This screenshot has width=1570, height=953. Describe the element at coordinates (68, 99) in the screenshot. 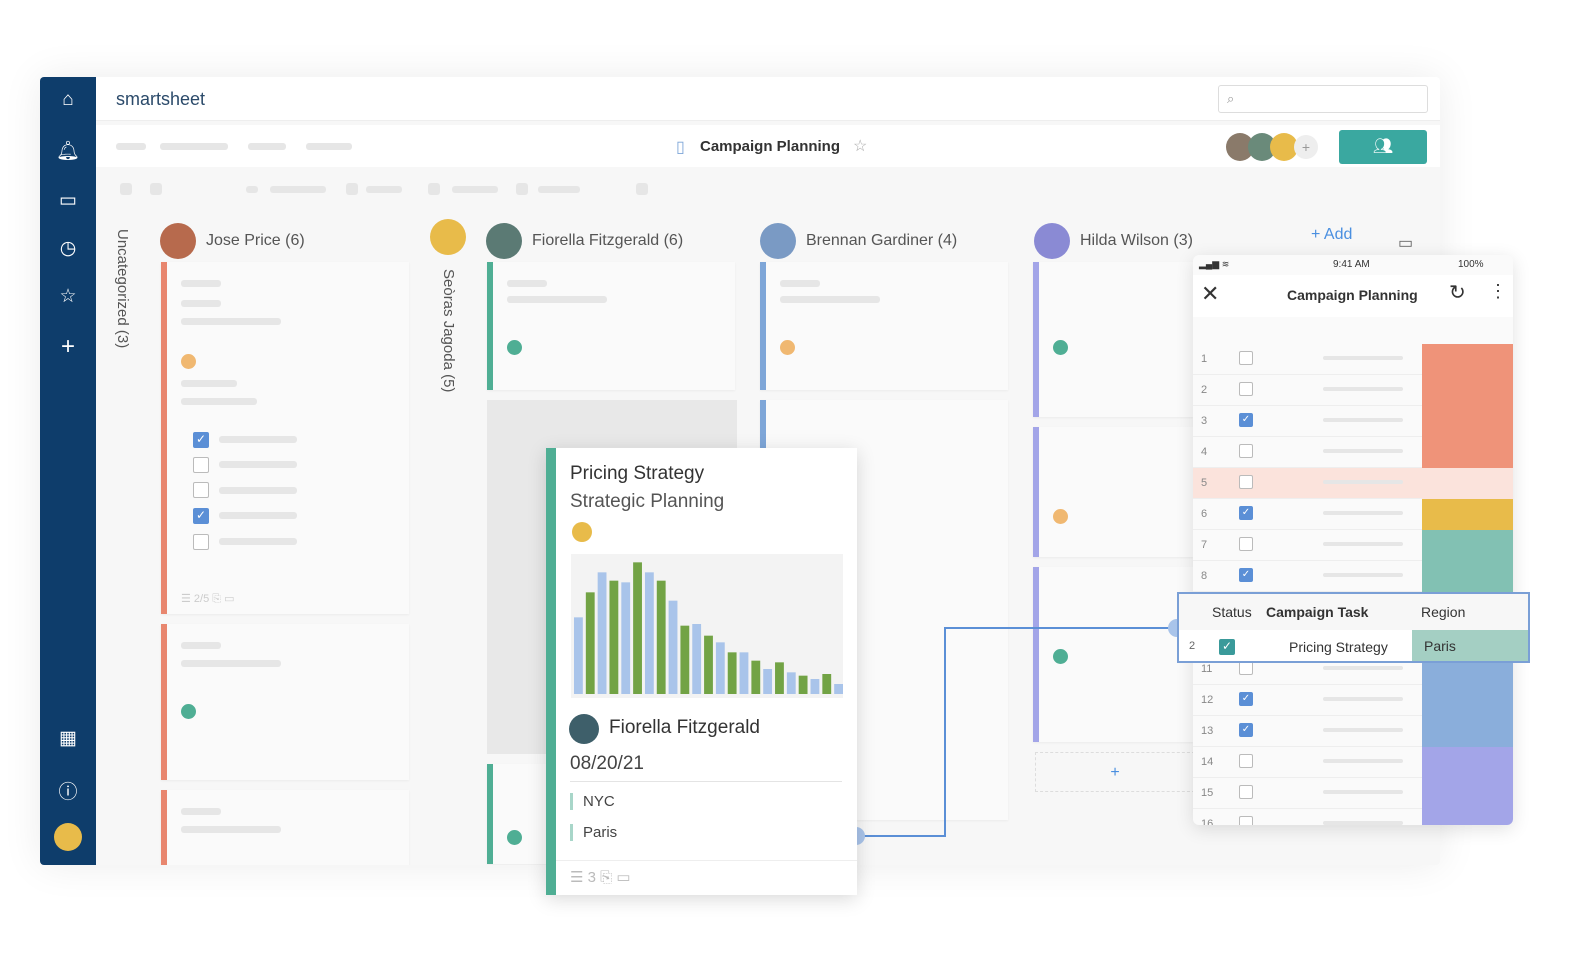

I see `home-icon: ⌂` at that location.